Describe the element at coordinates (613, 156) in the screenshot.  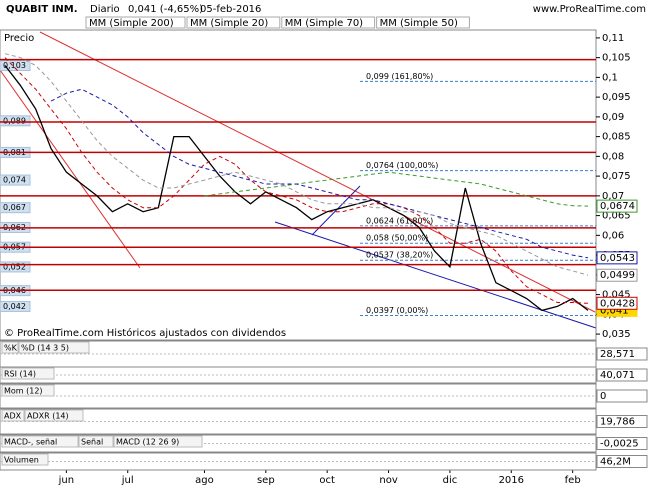
I see `y-tick-label: 0,08` at that location.